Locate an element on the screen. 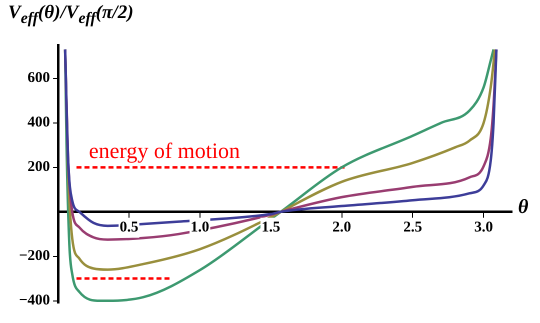  x-tick-label: 2.0 is located at coordinates (342, 228).